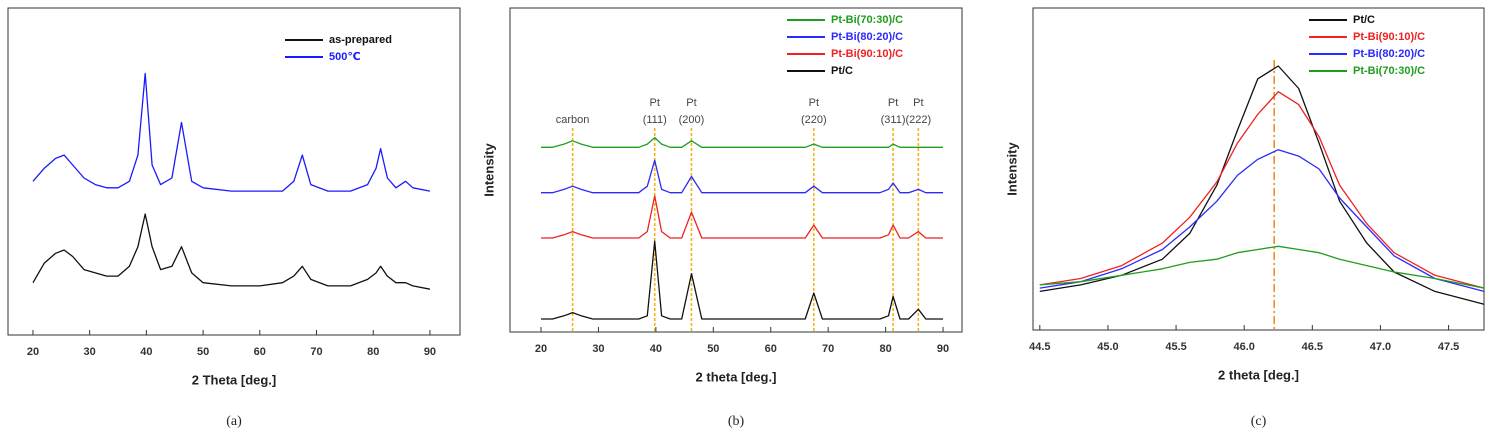 Image resolution: width=1493 pixels, height=432 pixels. I want to click on caption: (c), so click(1259, 421).